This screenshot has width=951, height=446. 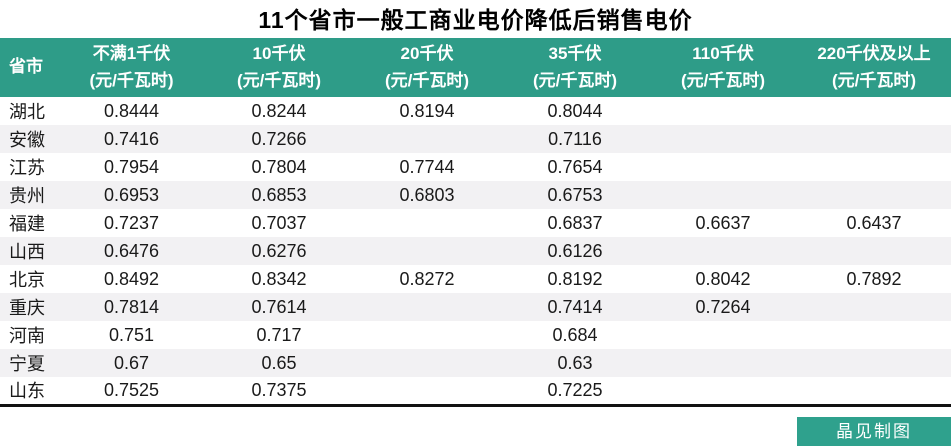 What do you see at coordinates (874, 278) in the screenshot?
I see `price-cell: 0.7892` at bounding box center [874, 278].